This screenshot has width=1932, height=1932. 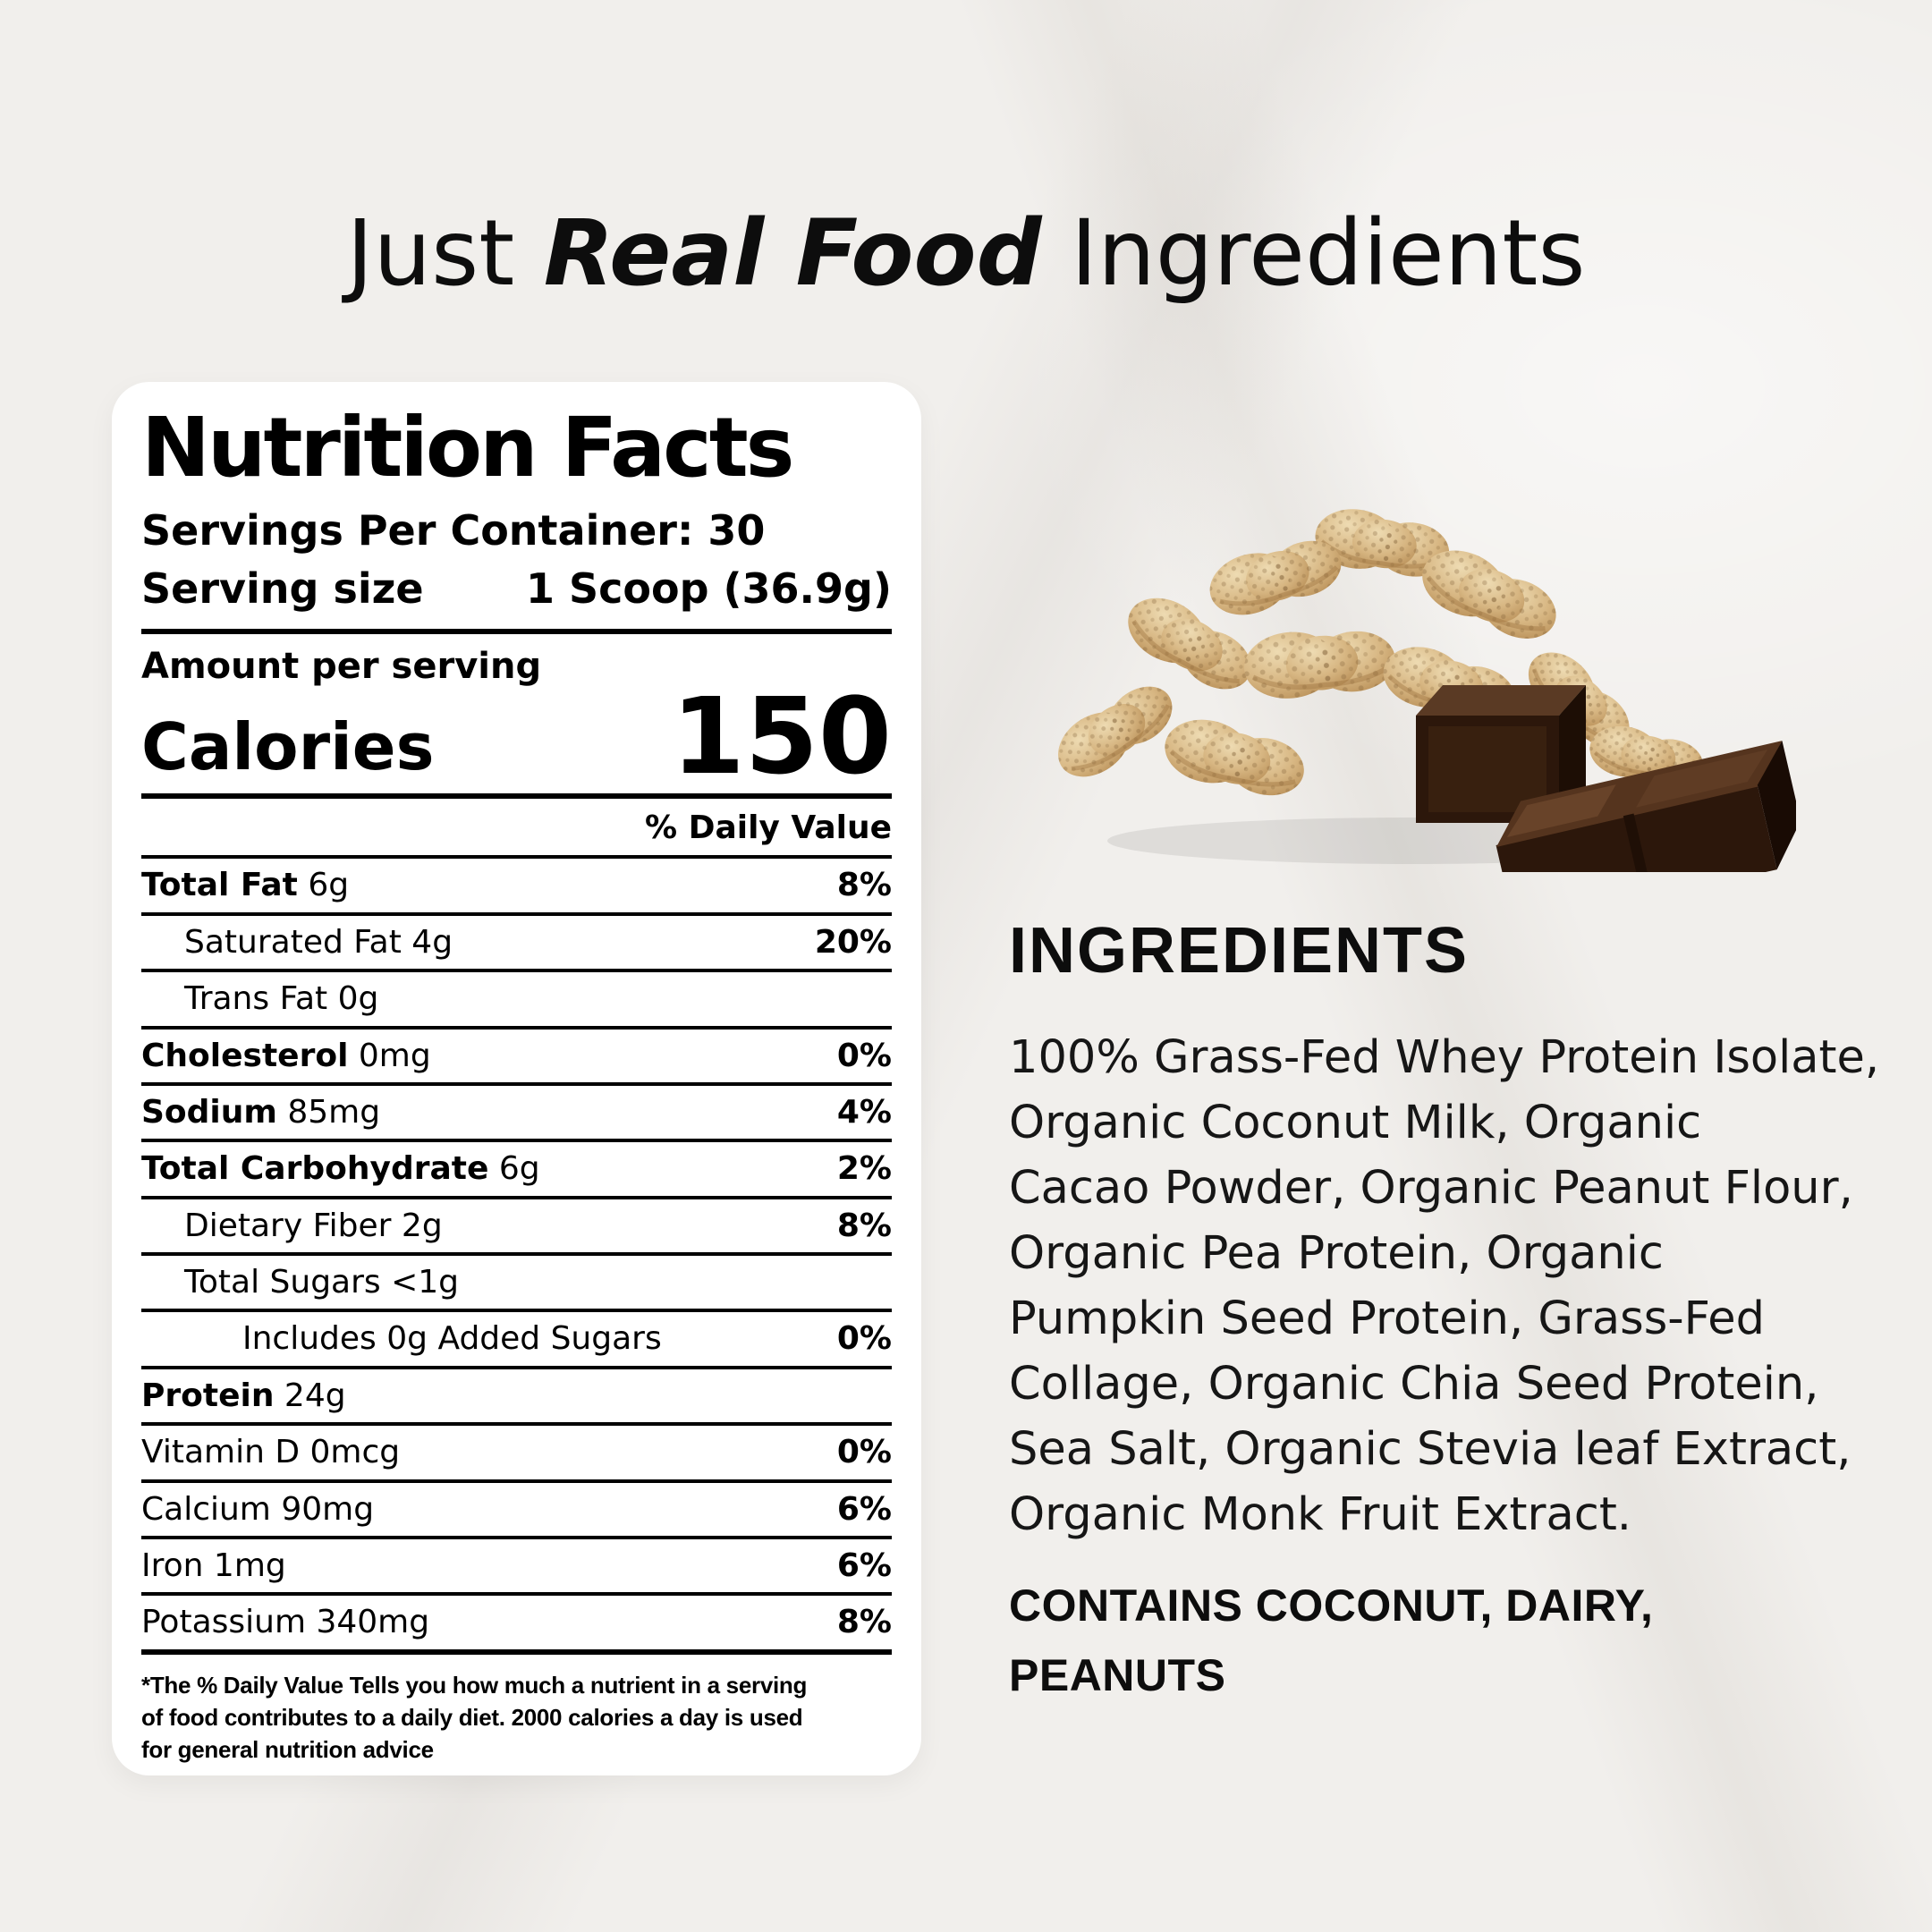 What do you see at coordinates (708, 588) in the screenshot?
I see `serving-size-value: 1 Scoop (36.9g)` at bounding box center [708, 588].